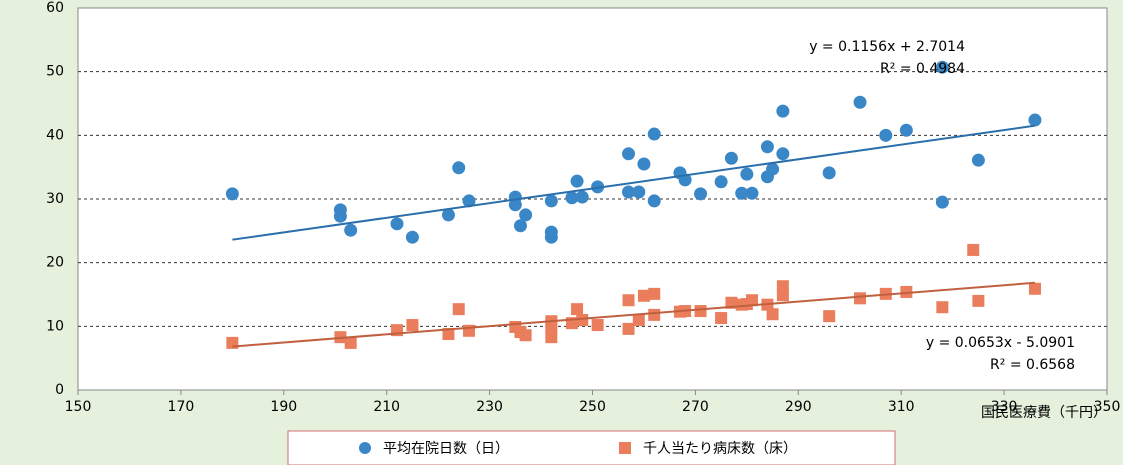 The width and height of the screenshot is (1123, 465). Describe the element at coordinates (59, 390) in the screenshot. I see `y-tick-label: 0` at that location.